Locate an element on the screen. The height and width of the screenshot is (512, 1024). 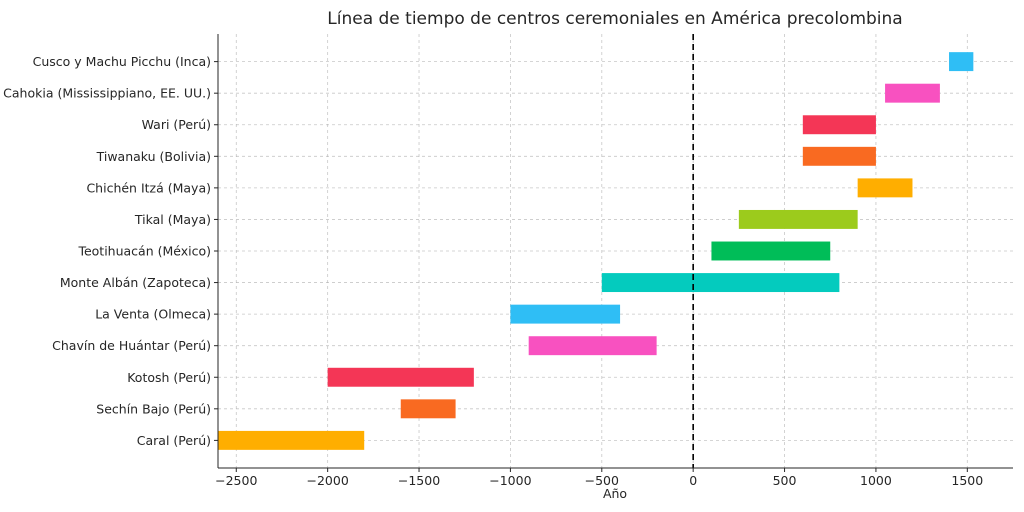
x-tick-label: 0 is located at coordinates (693, 480).